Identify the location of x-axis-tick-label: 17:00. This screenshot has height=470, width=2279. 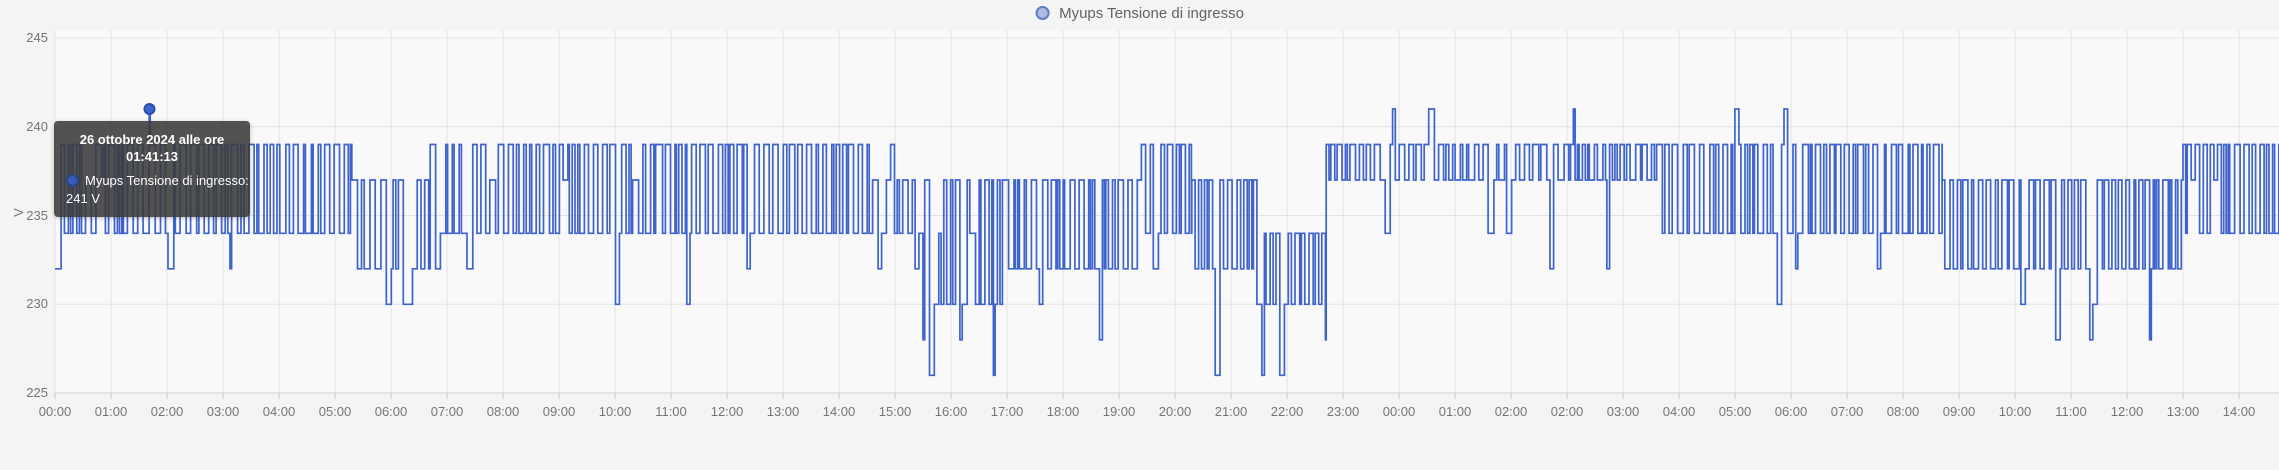
(1007, 411).